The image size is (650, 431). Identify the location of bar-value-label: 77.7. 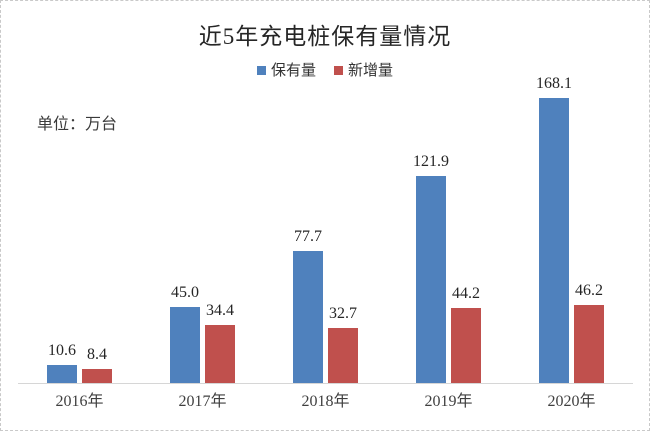
(308, 236).